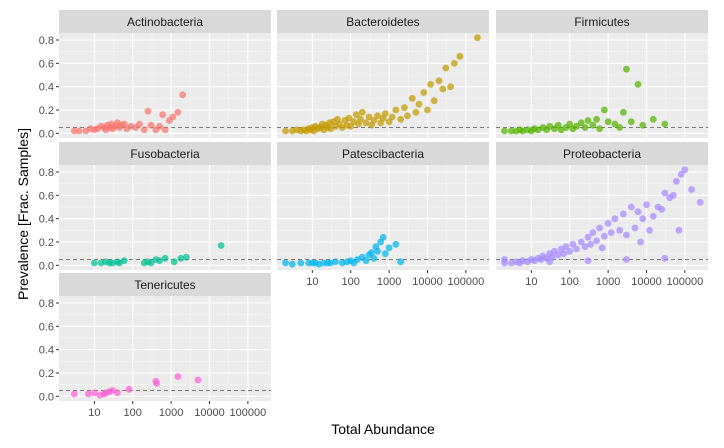  I want to click on facet-panel: Fusobacteria 0.0 0.2 0.4 0.6 0.8, so click(155, 207).